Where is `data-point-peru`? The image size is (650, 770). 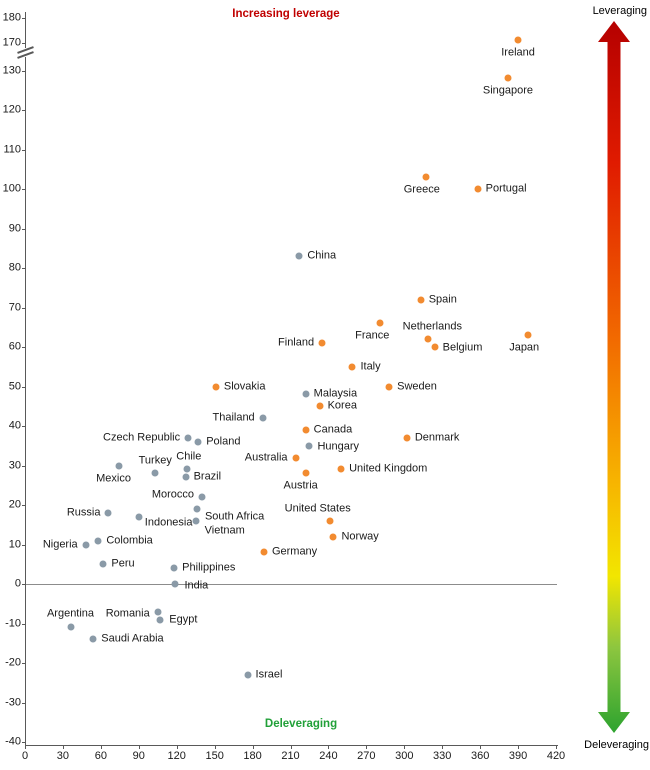
data-point-peru is located at coordinates (103, 564).